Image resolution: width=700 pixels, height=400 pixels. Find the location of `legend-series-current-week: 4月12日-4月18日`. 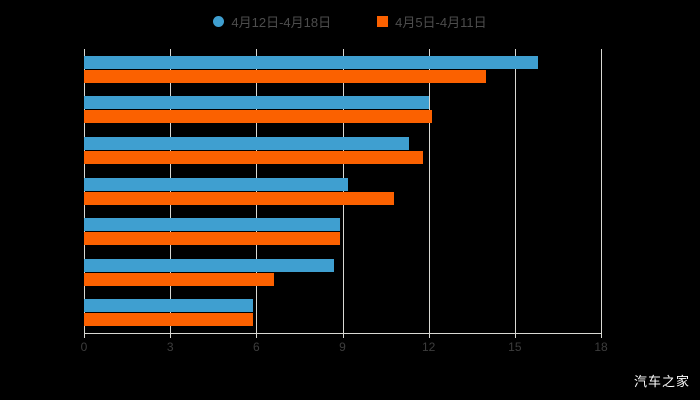

legend-series-current-week: 4月12日-4月18日 is located at coordinates (272, 21).